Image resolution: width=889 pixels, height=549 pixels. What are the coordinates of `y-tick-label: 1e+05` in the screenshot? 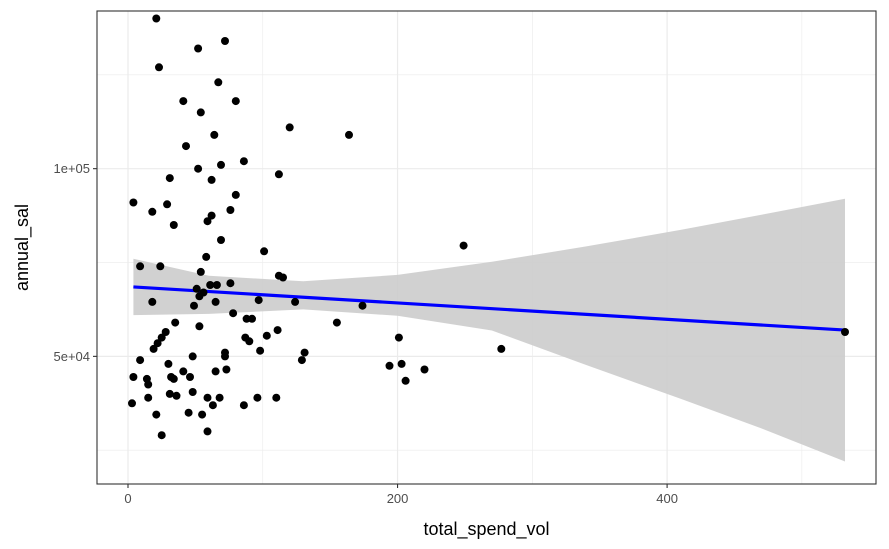 It's located at (71, 168).